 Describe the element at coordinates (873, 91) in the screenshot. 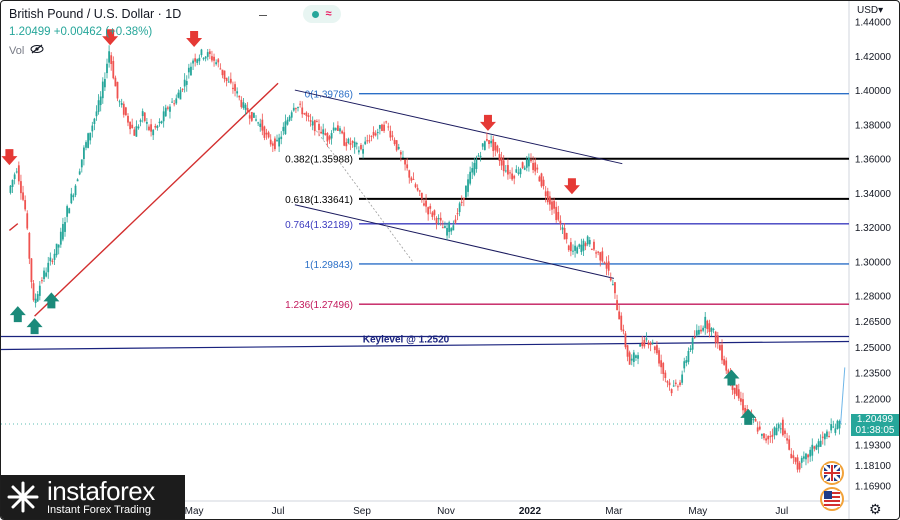

I see `y-tick-label: 1.40000` at that location.